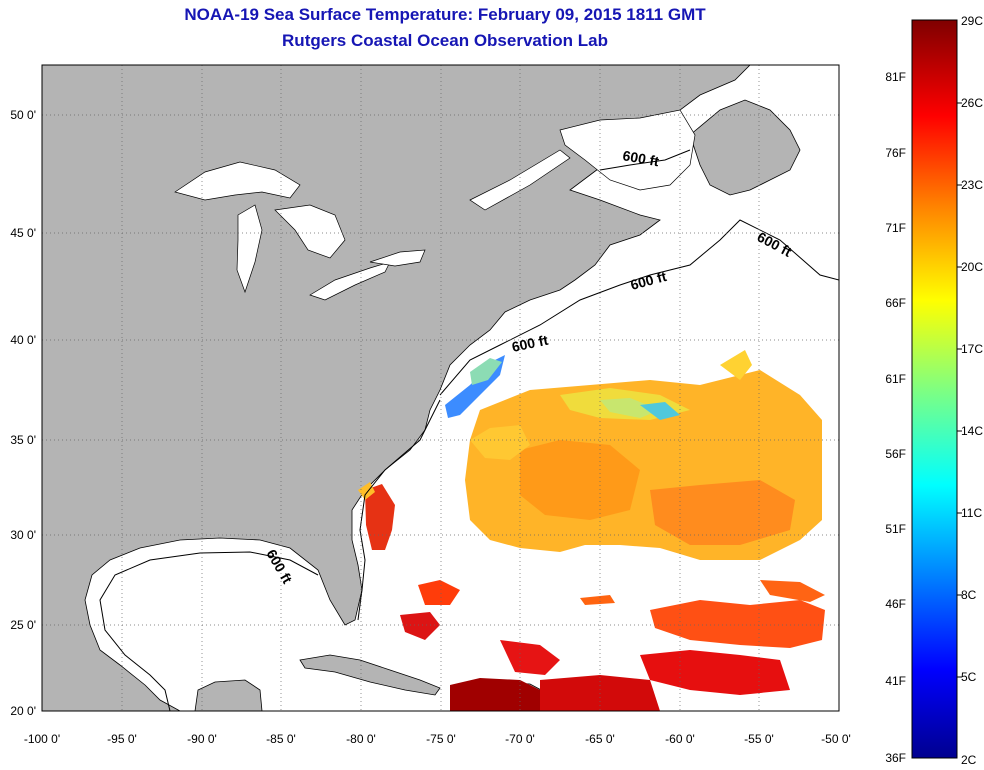  Describe the element at coordinates (895, 454) in the screenshot. I see `colorbar-fahrenheit-label: 56F` at that location.